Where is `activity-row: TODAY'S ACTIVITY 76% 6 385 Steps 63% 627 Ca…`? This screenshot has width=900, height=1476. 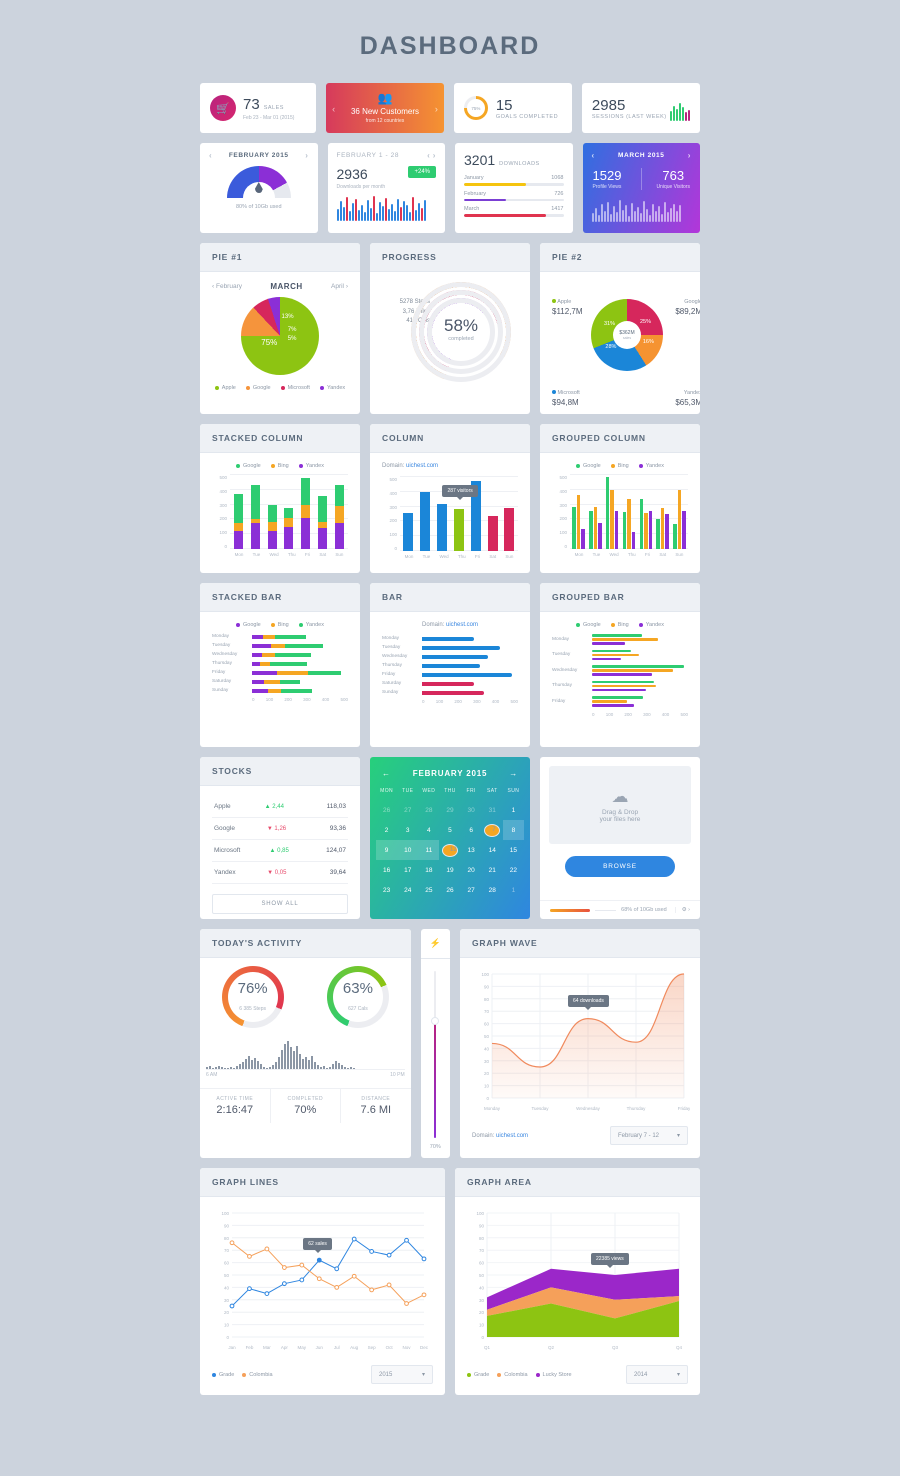 activity-row: TODAY'S ACTIVITY 76% 6 385 Steps 63% 627 Ca… is located at coordinates (450, 1043).